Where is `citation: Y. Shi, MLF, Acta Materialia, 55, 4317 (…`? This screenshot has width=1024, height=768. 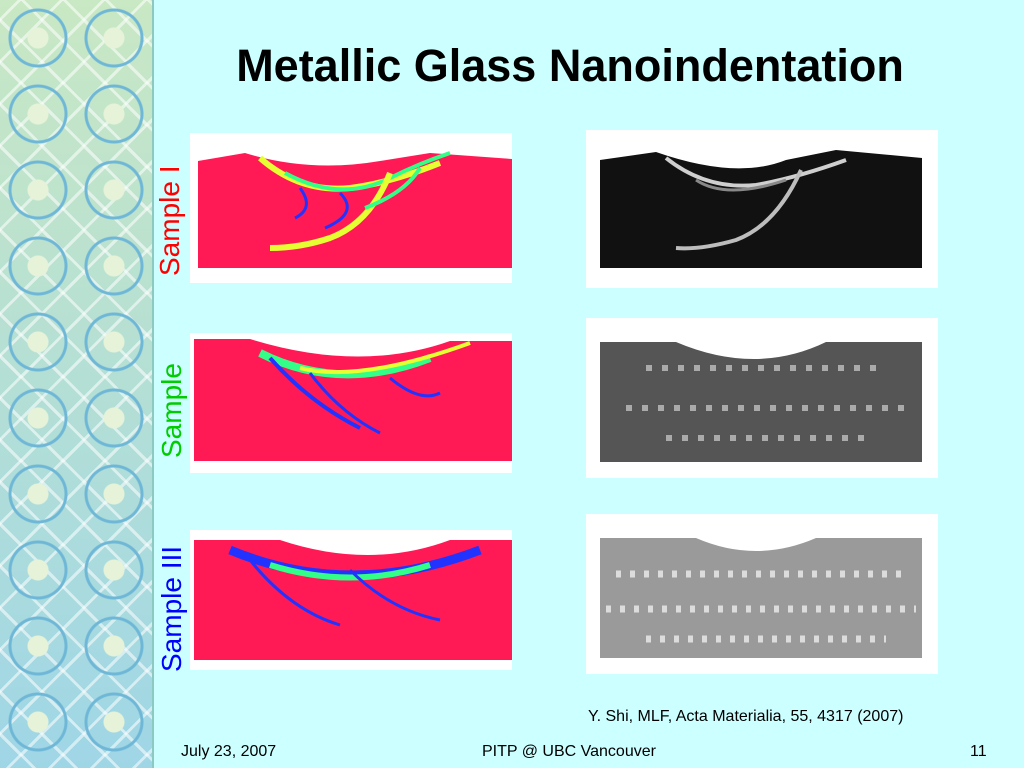
citation: Y. Shi, MLF, Acta Materialia, 55, 4317 (… is located at coordinates (746, 716).